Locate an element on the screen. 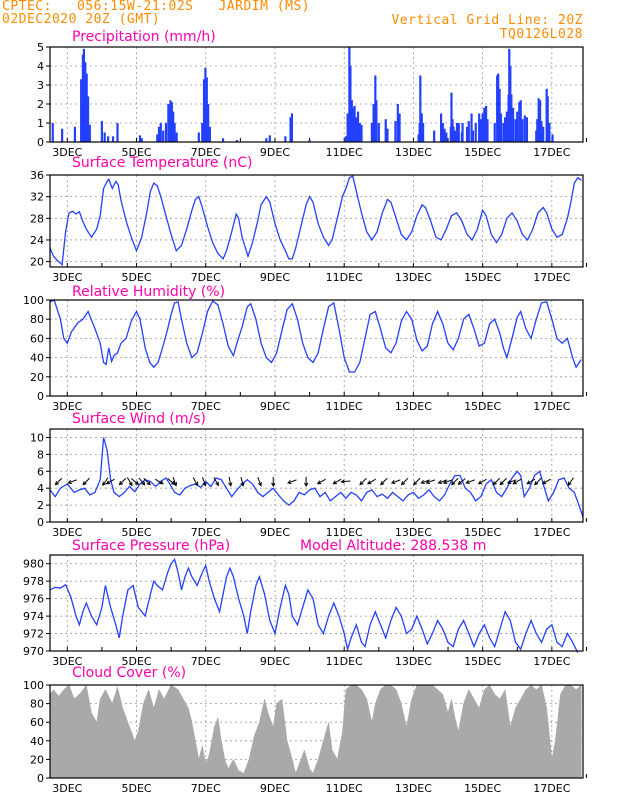 This screenshot has height=800, width=618. pres-ytick-label: 974 is located at coordinates (33, 616).